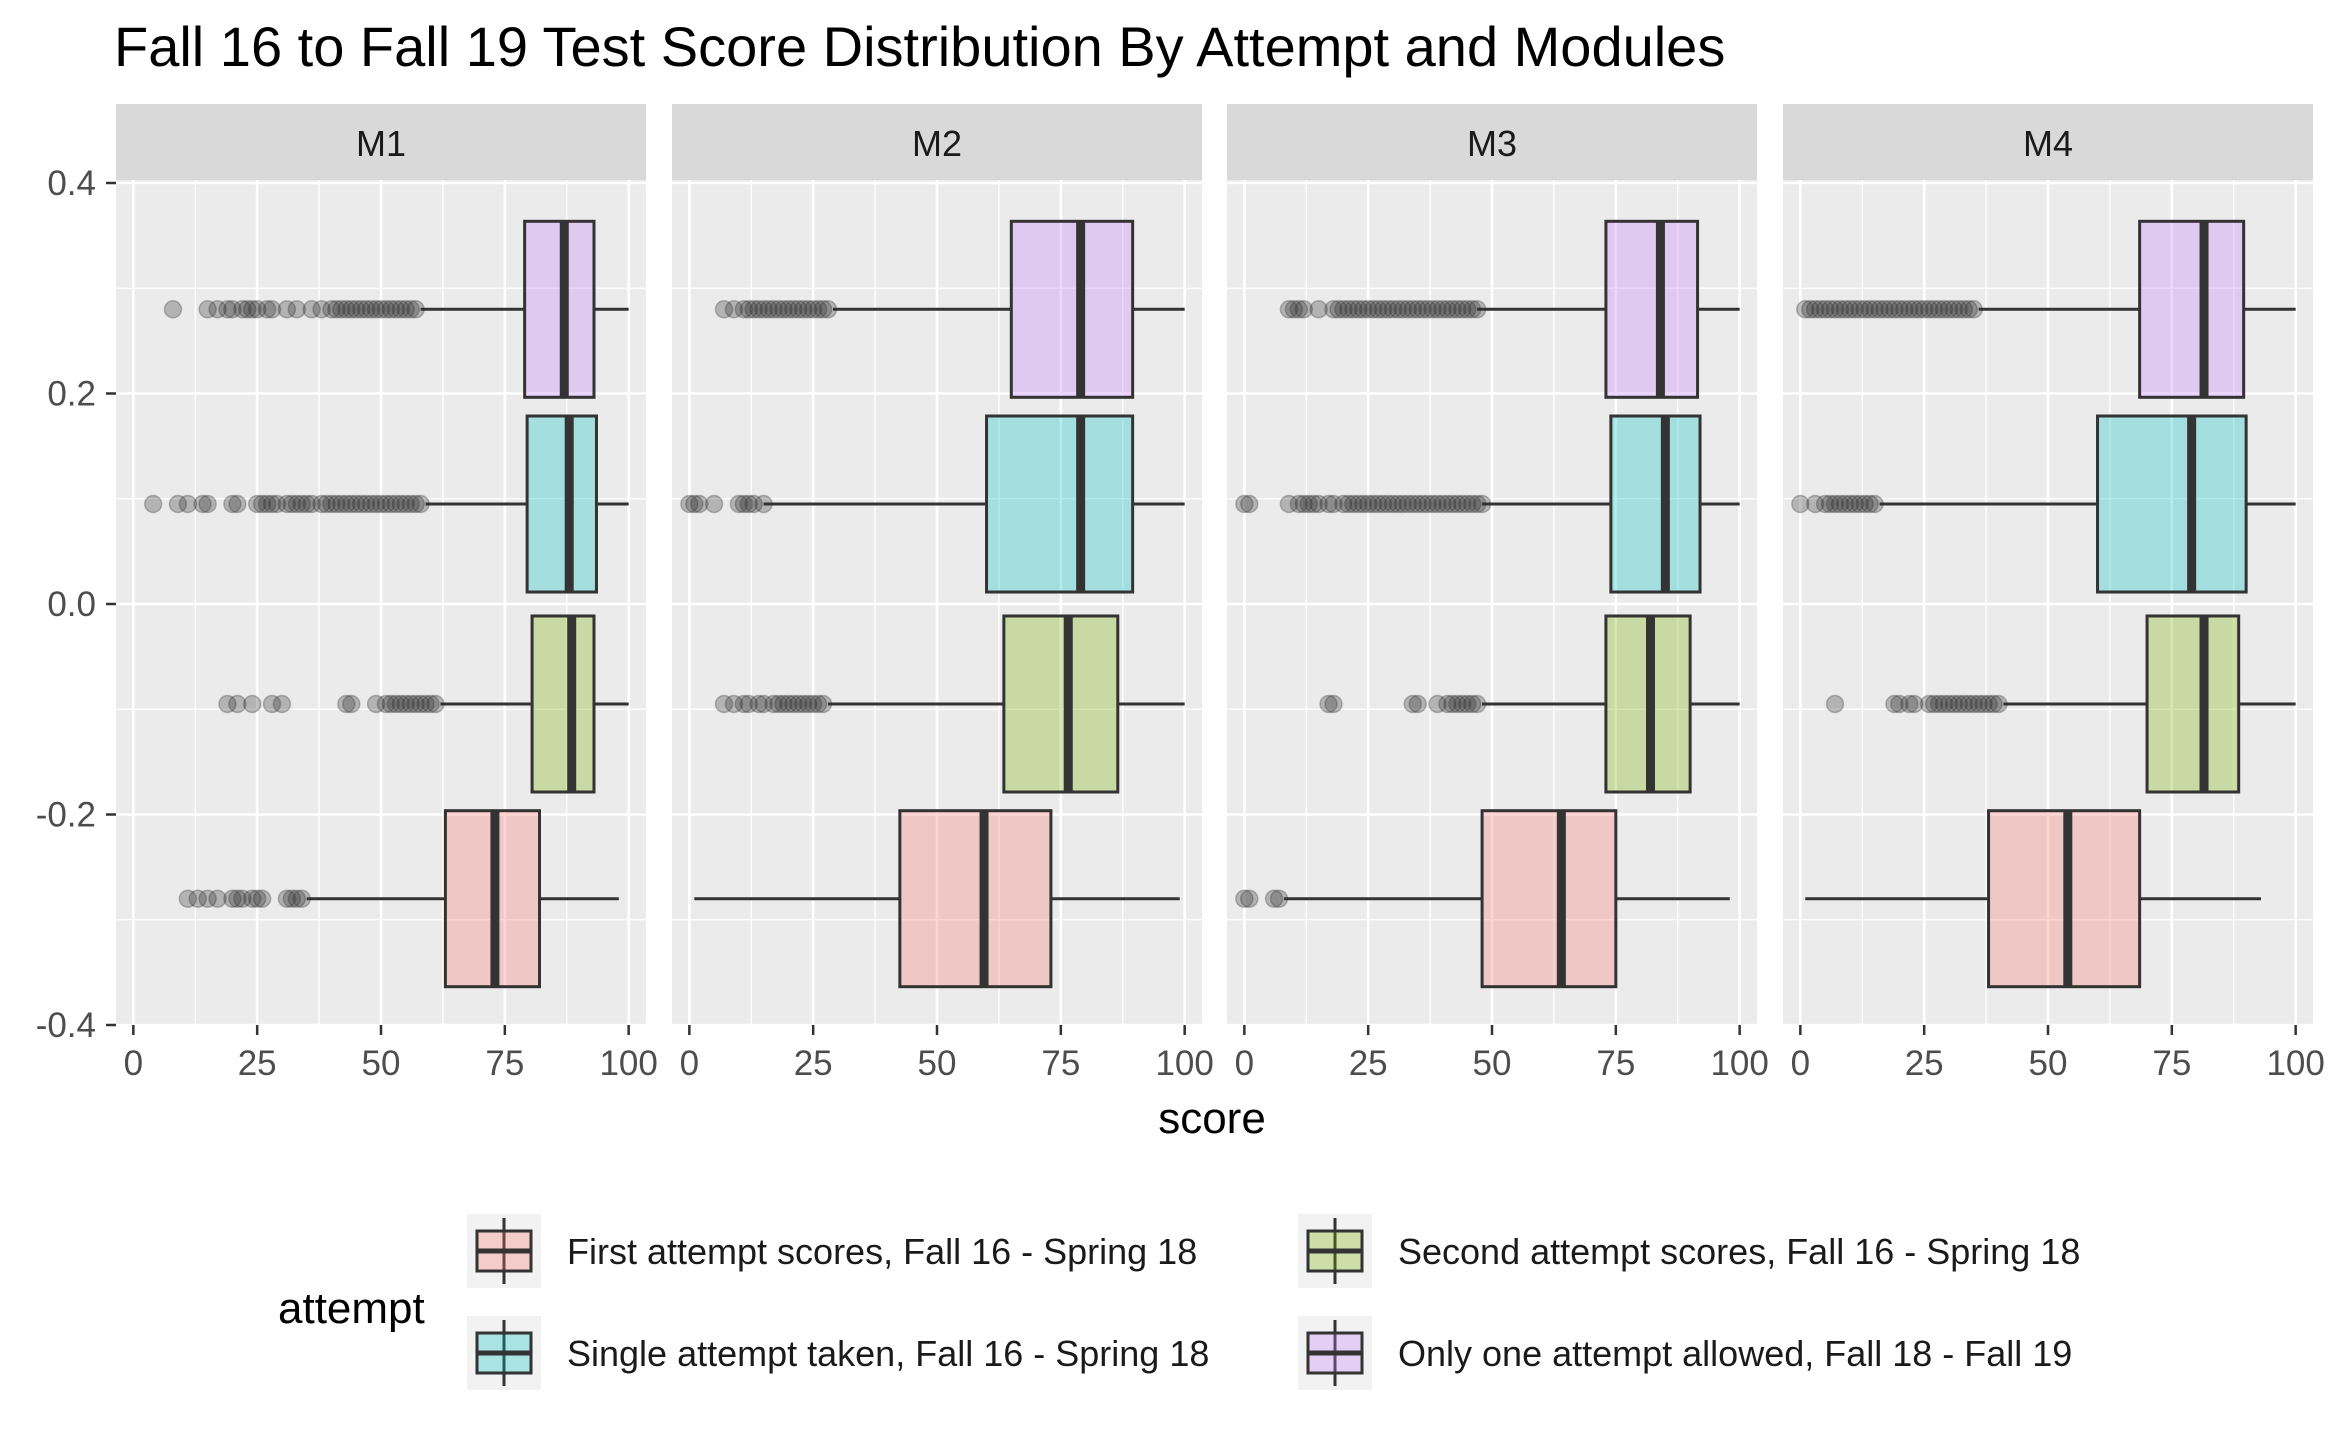 This screenshot has width=2335, height=1442. I want to click on legend-title: attempt, so click(351, 1308).